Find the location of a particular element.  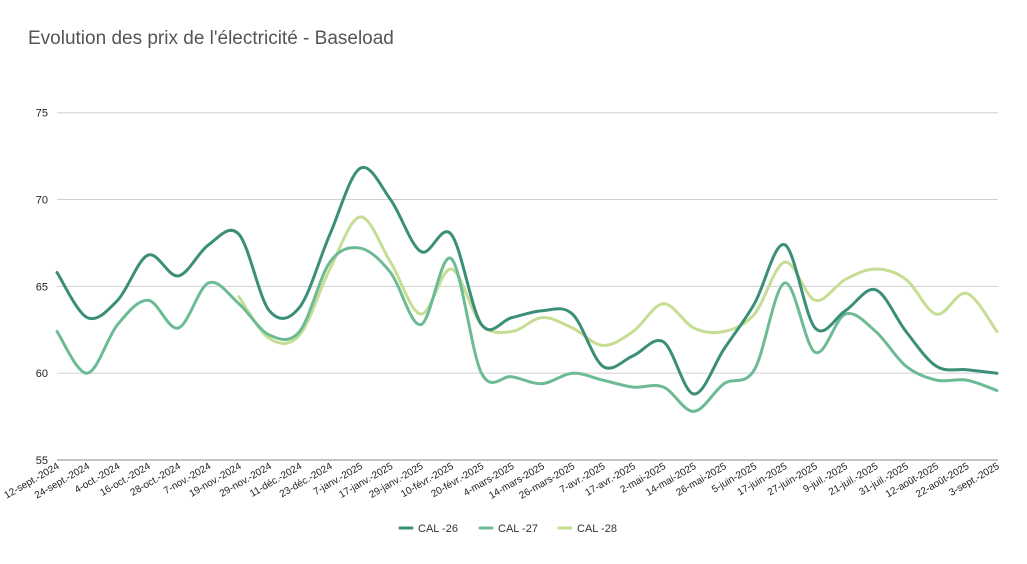

legend-item: CAL -26 is located at coordinates (428, 529).